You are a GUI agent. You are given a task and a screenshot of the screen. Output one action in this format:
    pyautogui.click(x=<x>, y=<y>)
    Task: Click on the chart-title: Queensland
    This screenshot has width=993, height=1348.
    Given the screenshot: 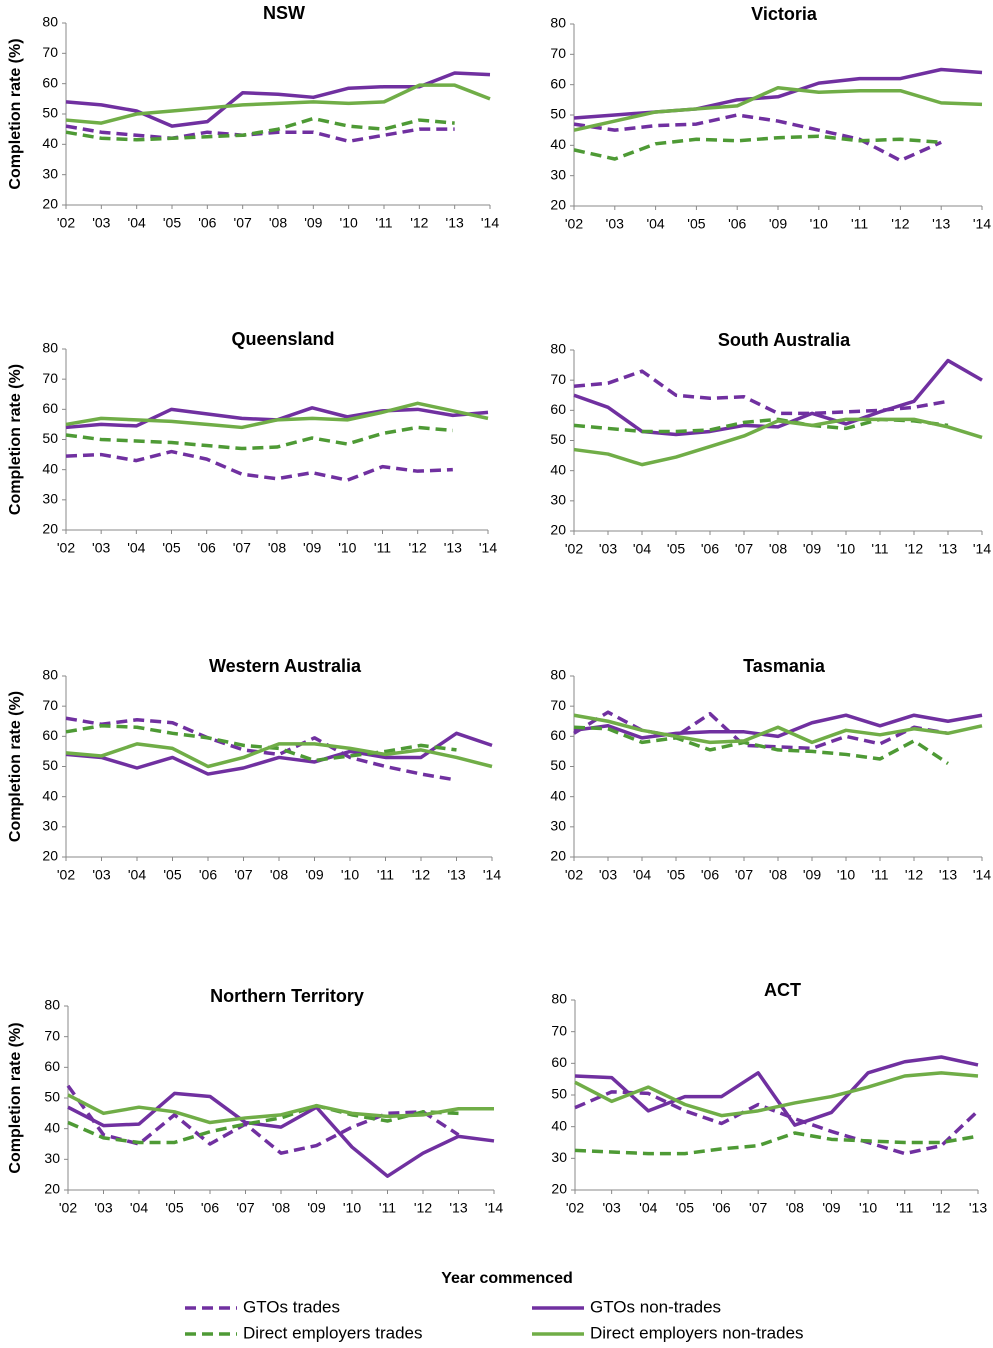 What is the action you would take?
    pyautogui.click(x=282, y=339)
    